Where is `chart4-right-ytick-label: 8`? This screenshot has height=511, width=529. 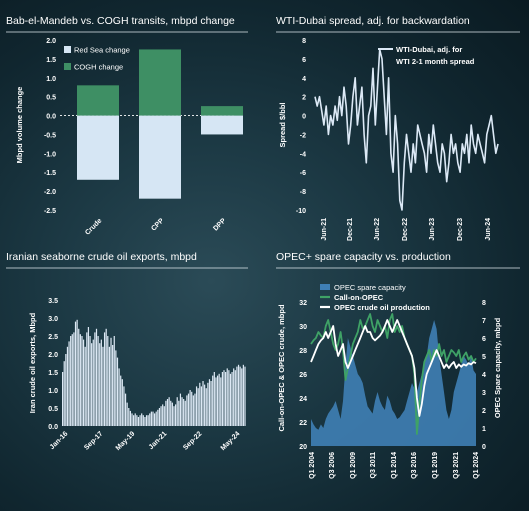
chart4-right-ytick-label: 8 is located at coordinates (484, 303).